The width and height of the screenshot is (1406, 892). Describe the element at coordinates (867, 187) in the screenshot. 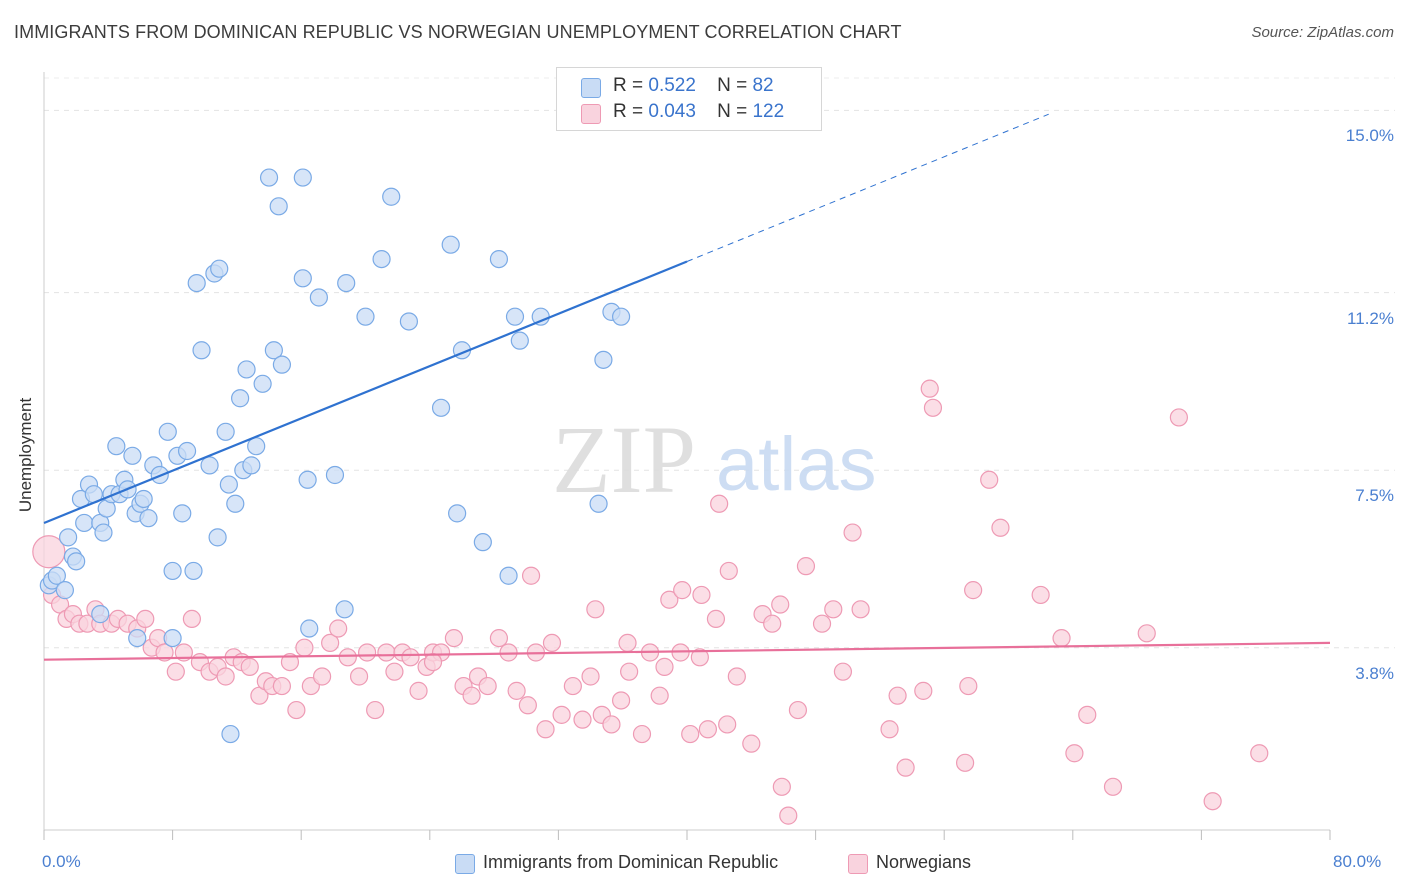

I see `blue-trend-extension` at that location.